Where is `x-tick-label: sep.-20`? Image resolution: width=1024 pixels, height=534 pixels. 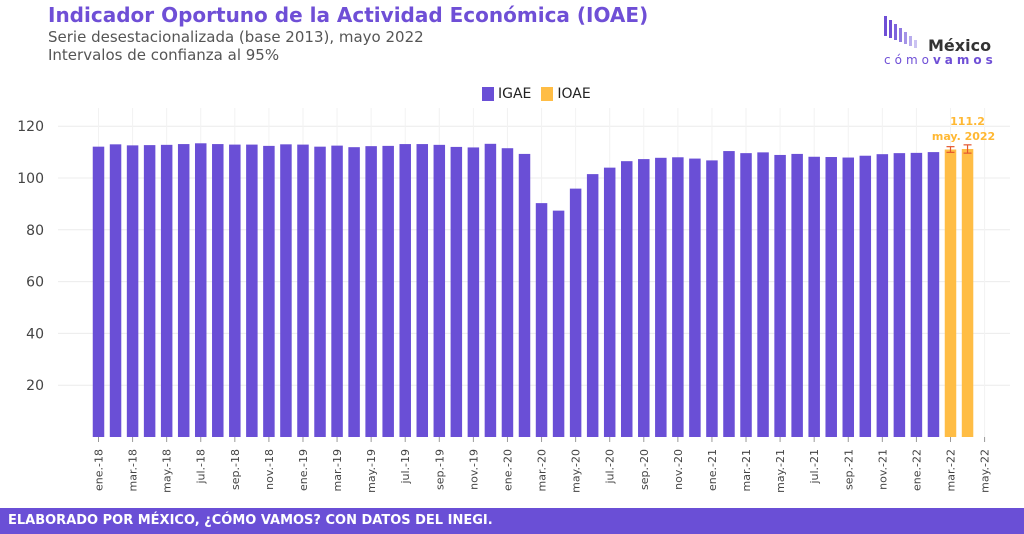
x-tick-label: sep.-20 is located at coordinates (644, 469).